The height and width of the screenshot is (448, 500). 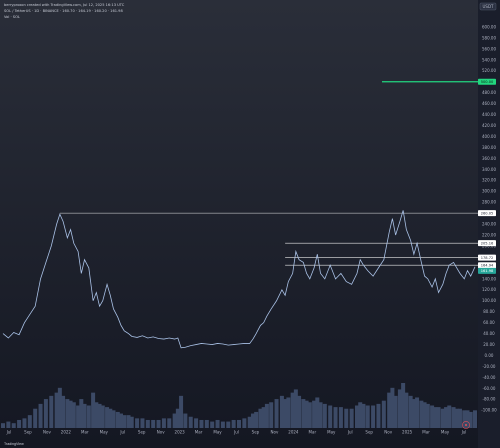 What do you see at coordinates (489, 366) in the screenshot?
I see `price-tick-label: -20.00` at bounding box center [489, 366].